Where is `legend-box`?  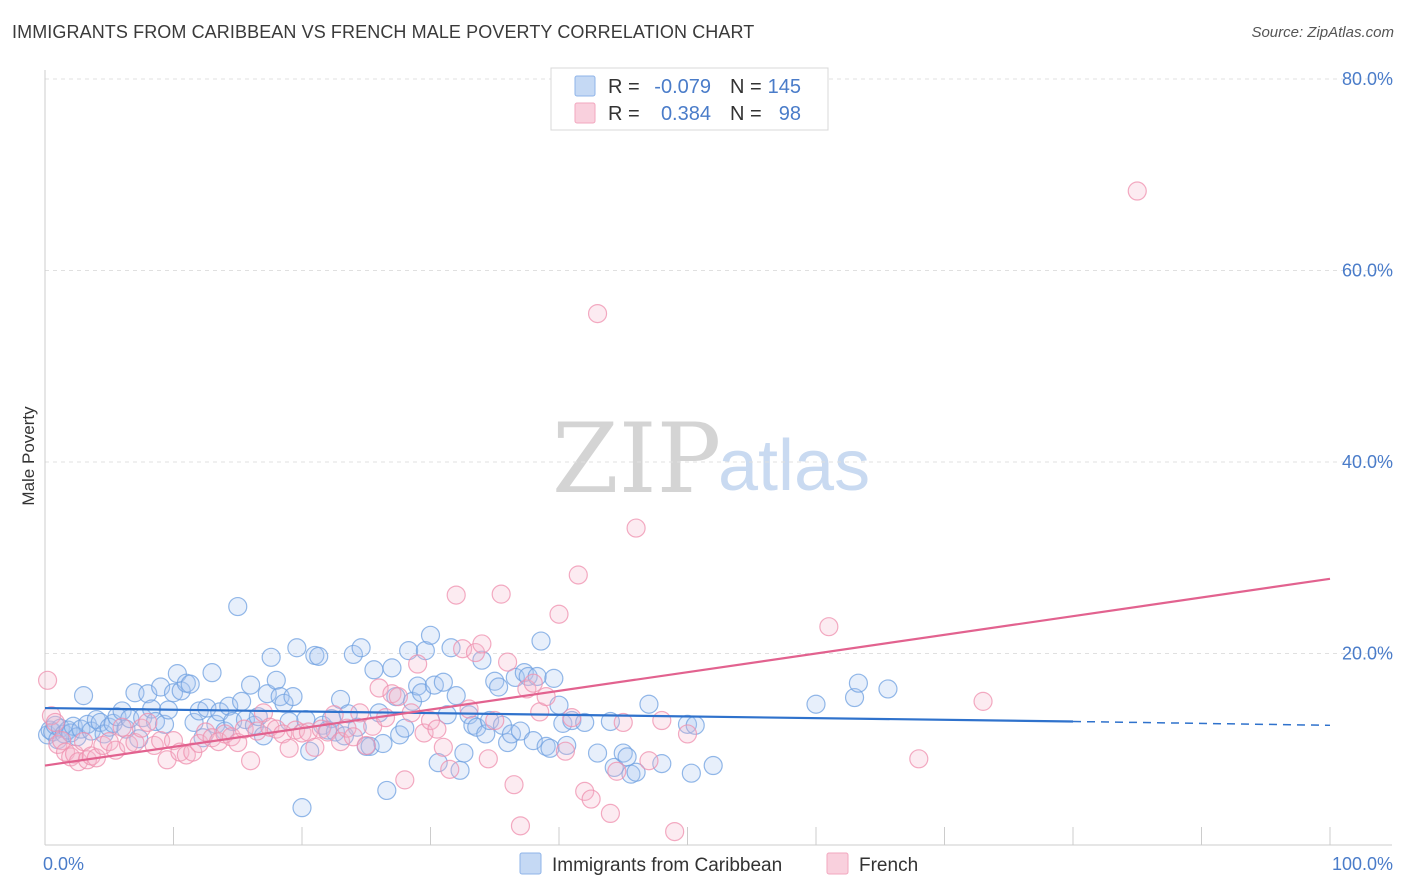 legend-box is located at coordinates (689, 99).